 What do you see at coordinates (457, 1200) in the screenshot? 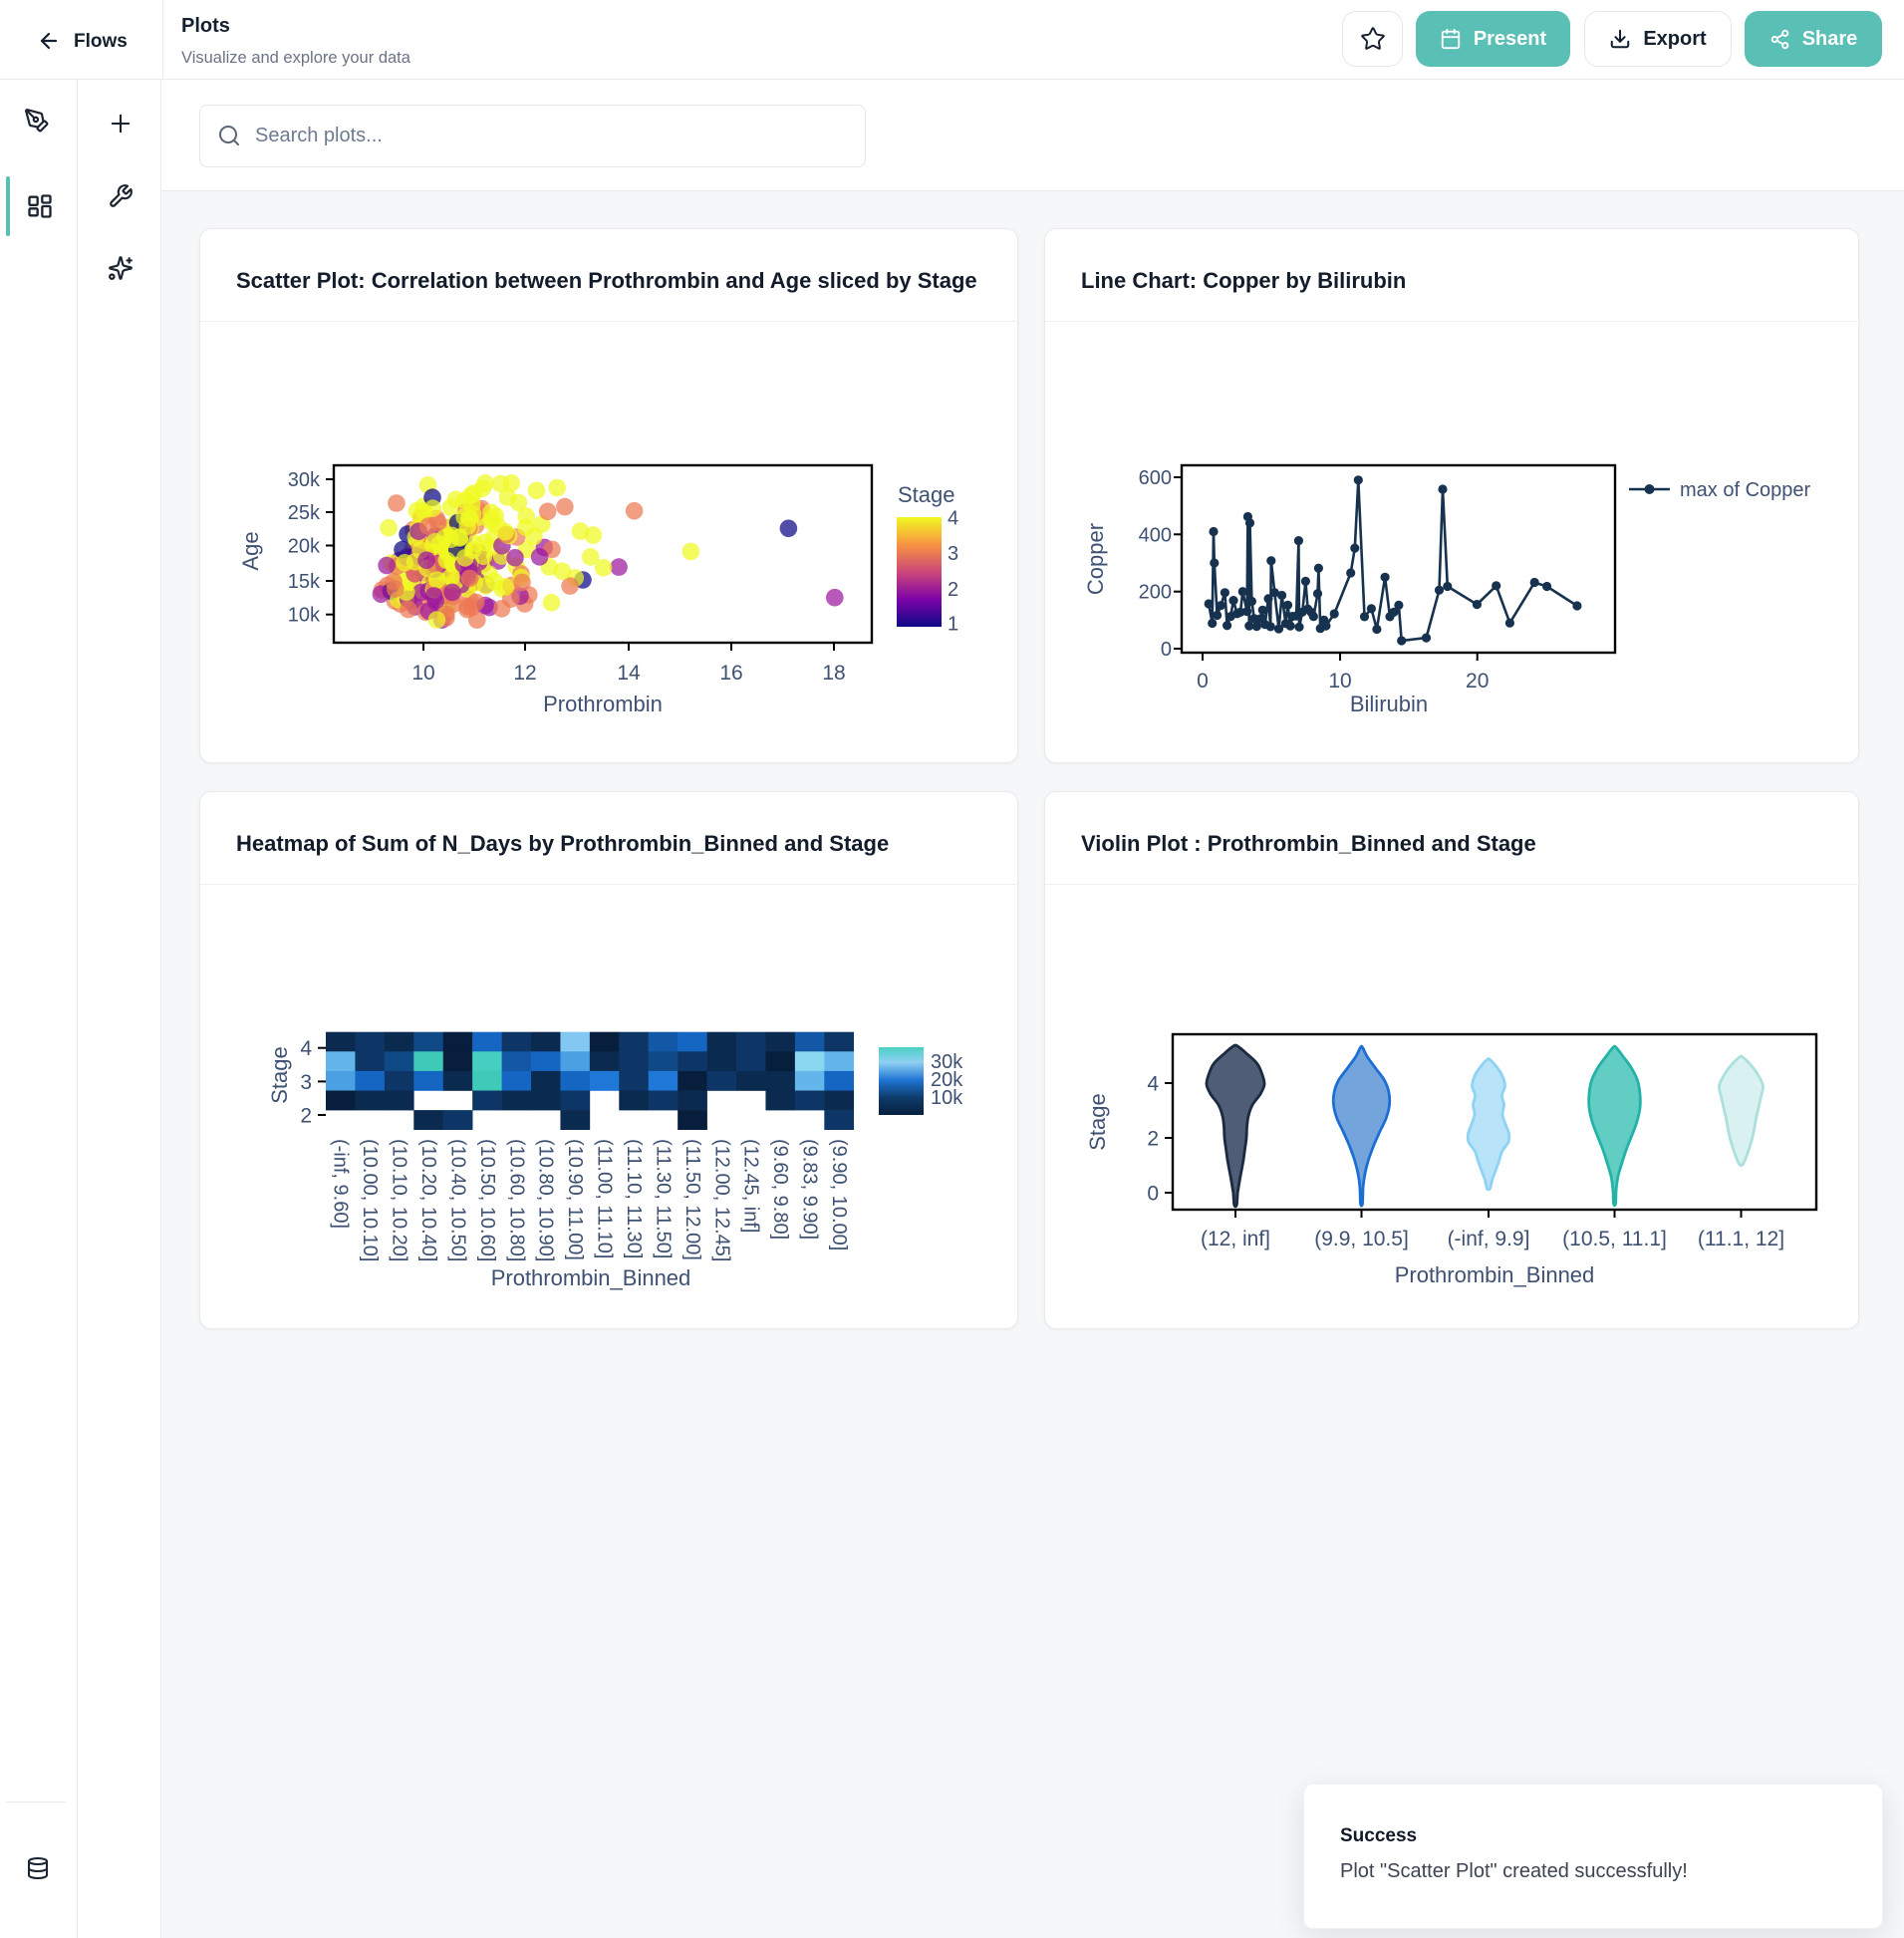
I see `svg-text: (10.40, 10.50]` at bounding box center [457, 1200].